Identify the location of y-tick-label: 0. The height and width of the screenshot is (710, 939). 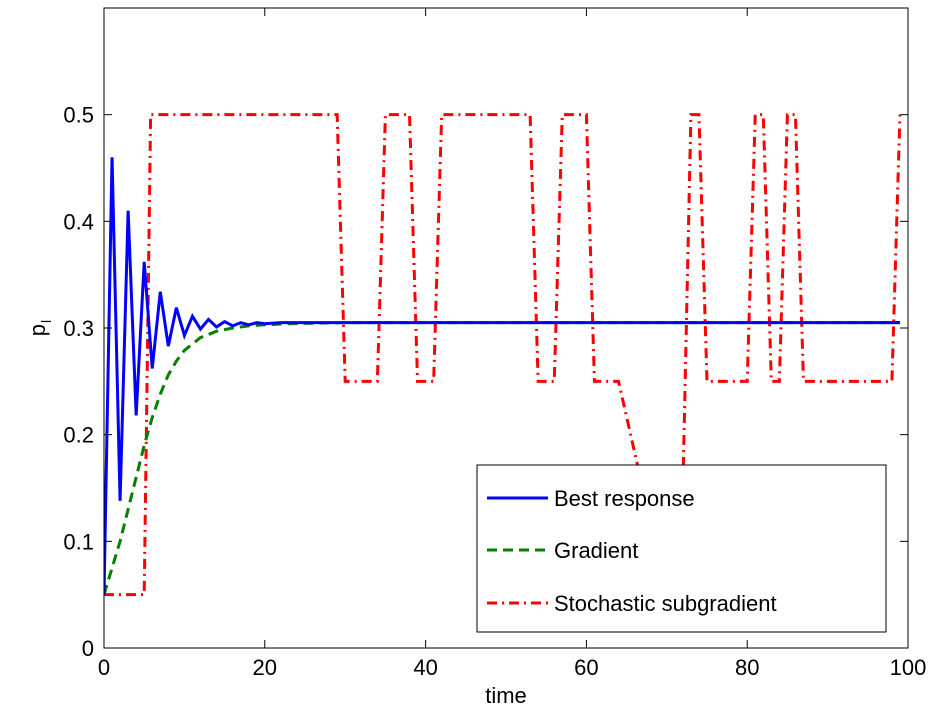
(88, 648).